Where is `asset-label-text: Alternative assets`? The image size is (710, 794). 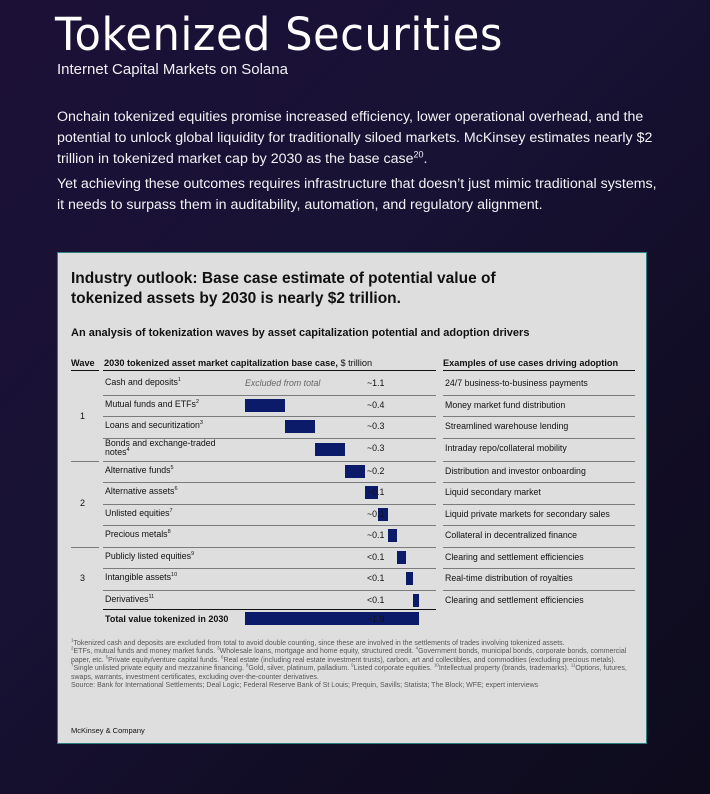
asset-label-text: Alternative assets is located at coordinates (140, 491).